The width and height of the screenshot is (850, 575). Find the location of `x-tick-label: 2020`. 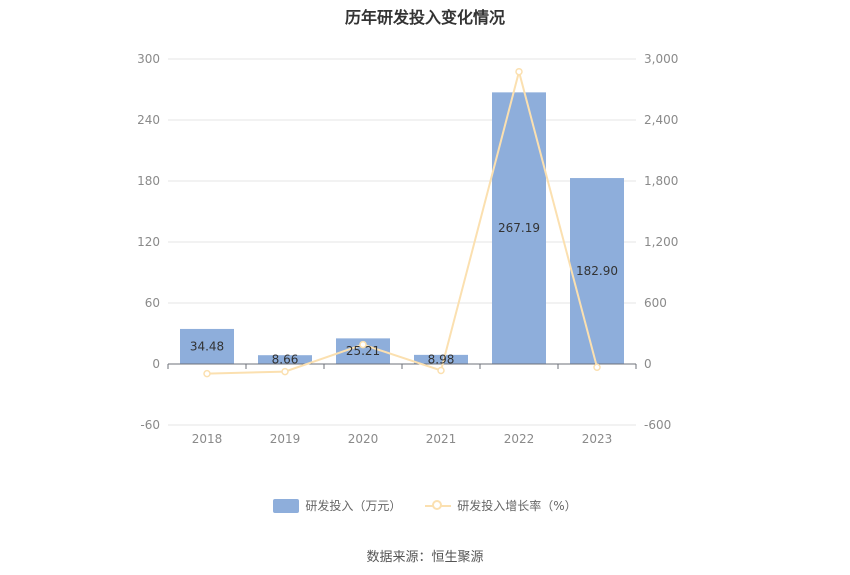

x-tick-label: 2020 is located at coordinates (363, 439).